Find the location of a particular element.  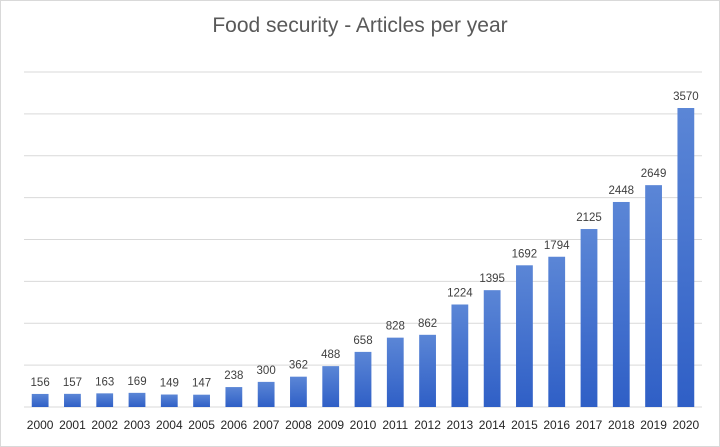

x-tick-2004: 2004 is located at coordinates (169, 425).